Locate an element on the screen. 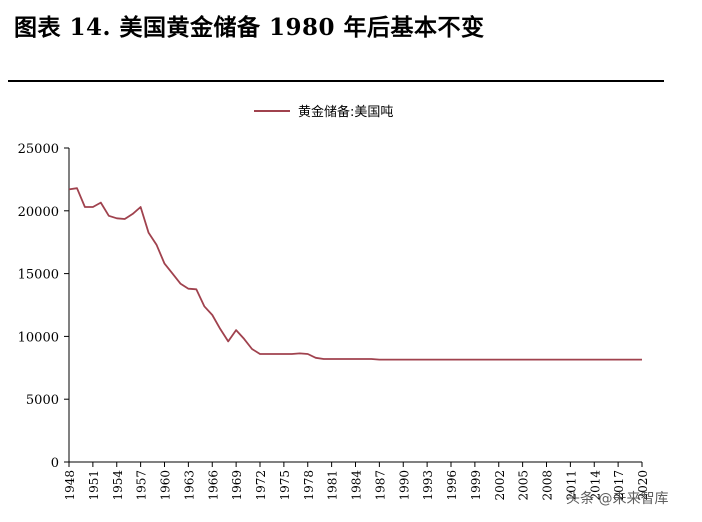 Image resolution: width=702 pixels, height=522 pixels. x-tick-label: 1951 is located at coordinates (94, 485).